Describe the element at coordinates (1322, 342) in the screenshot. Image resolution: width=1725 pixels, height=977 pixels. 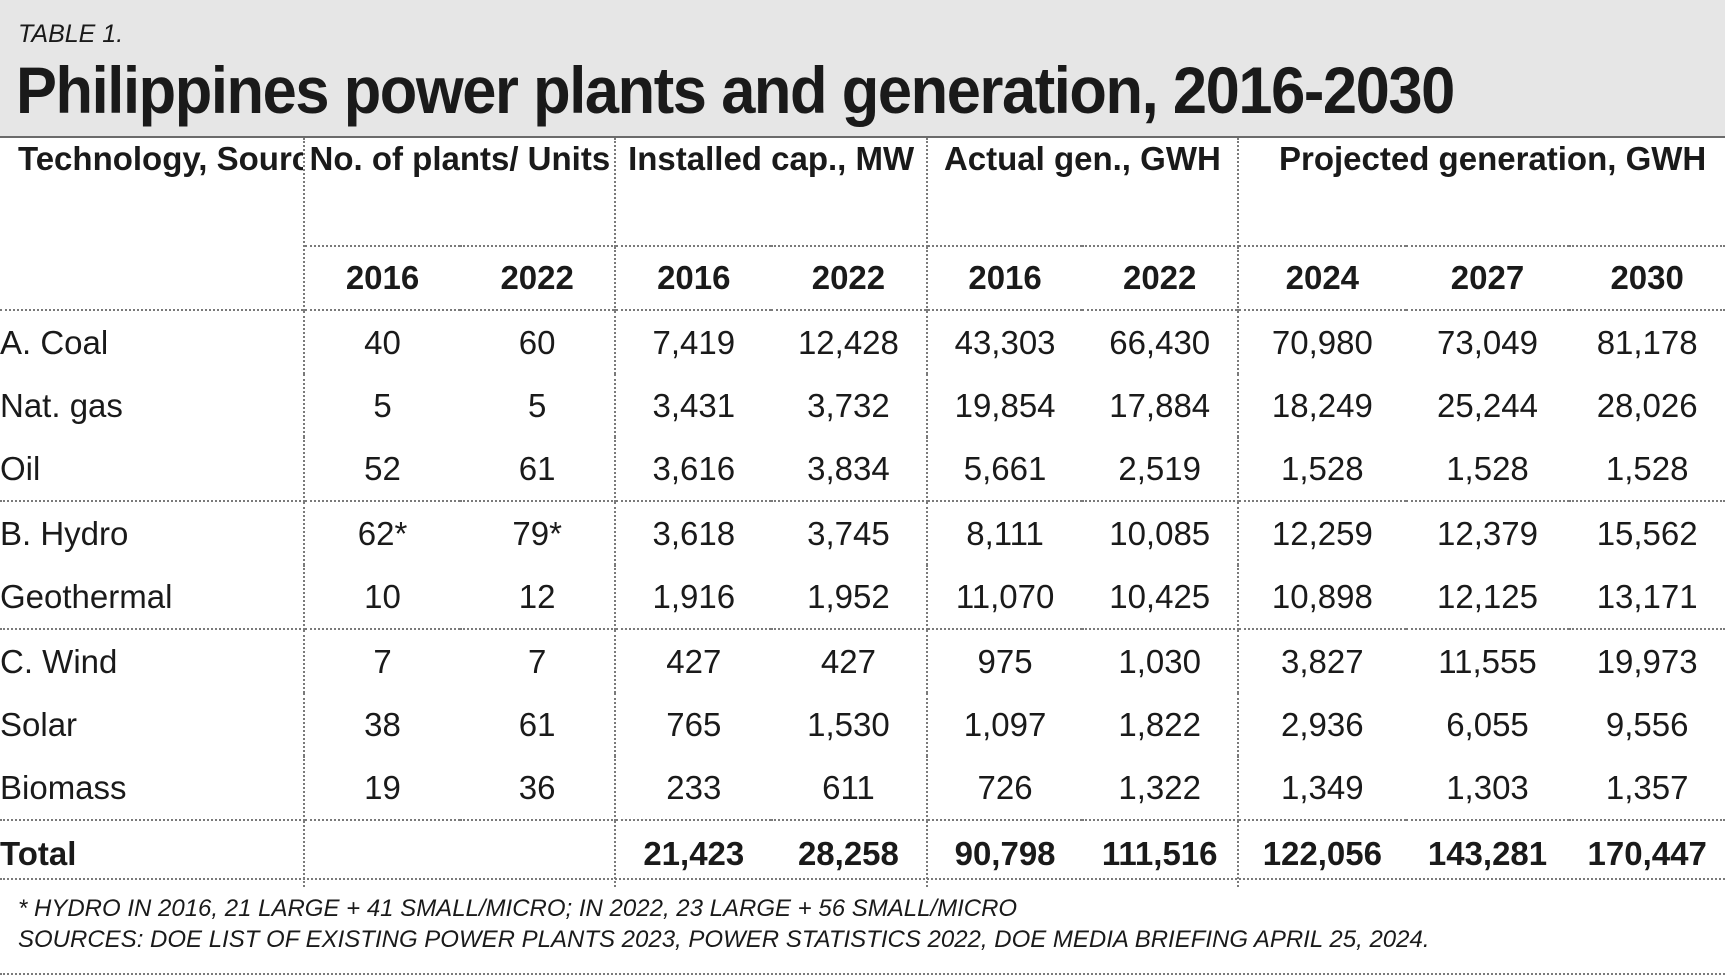
I see `cell: 70,980` at that location.